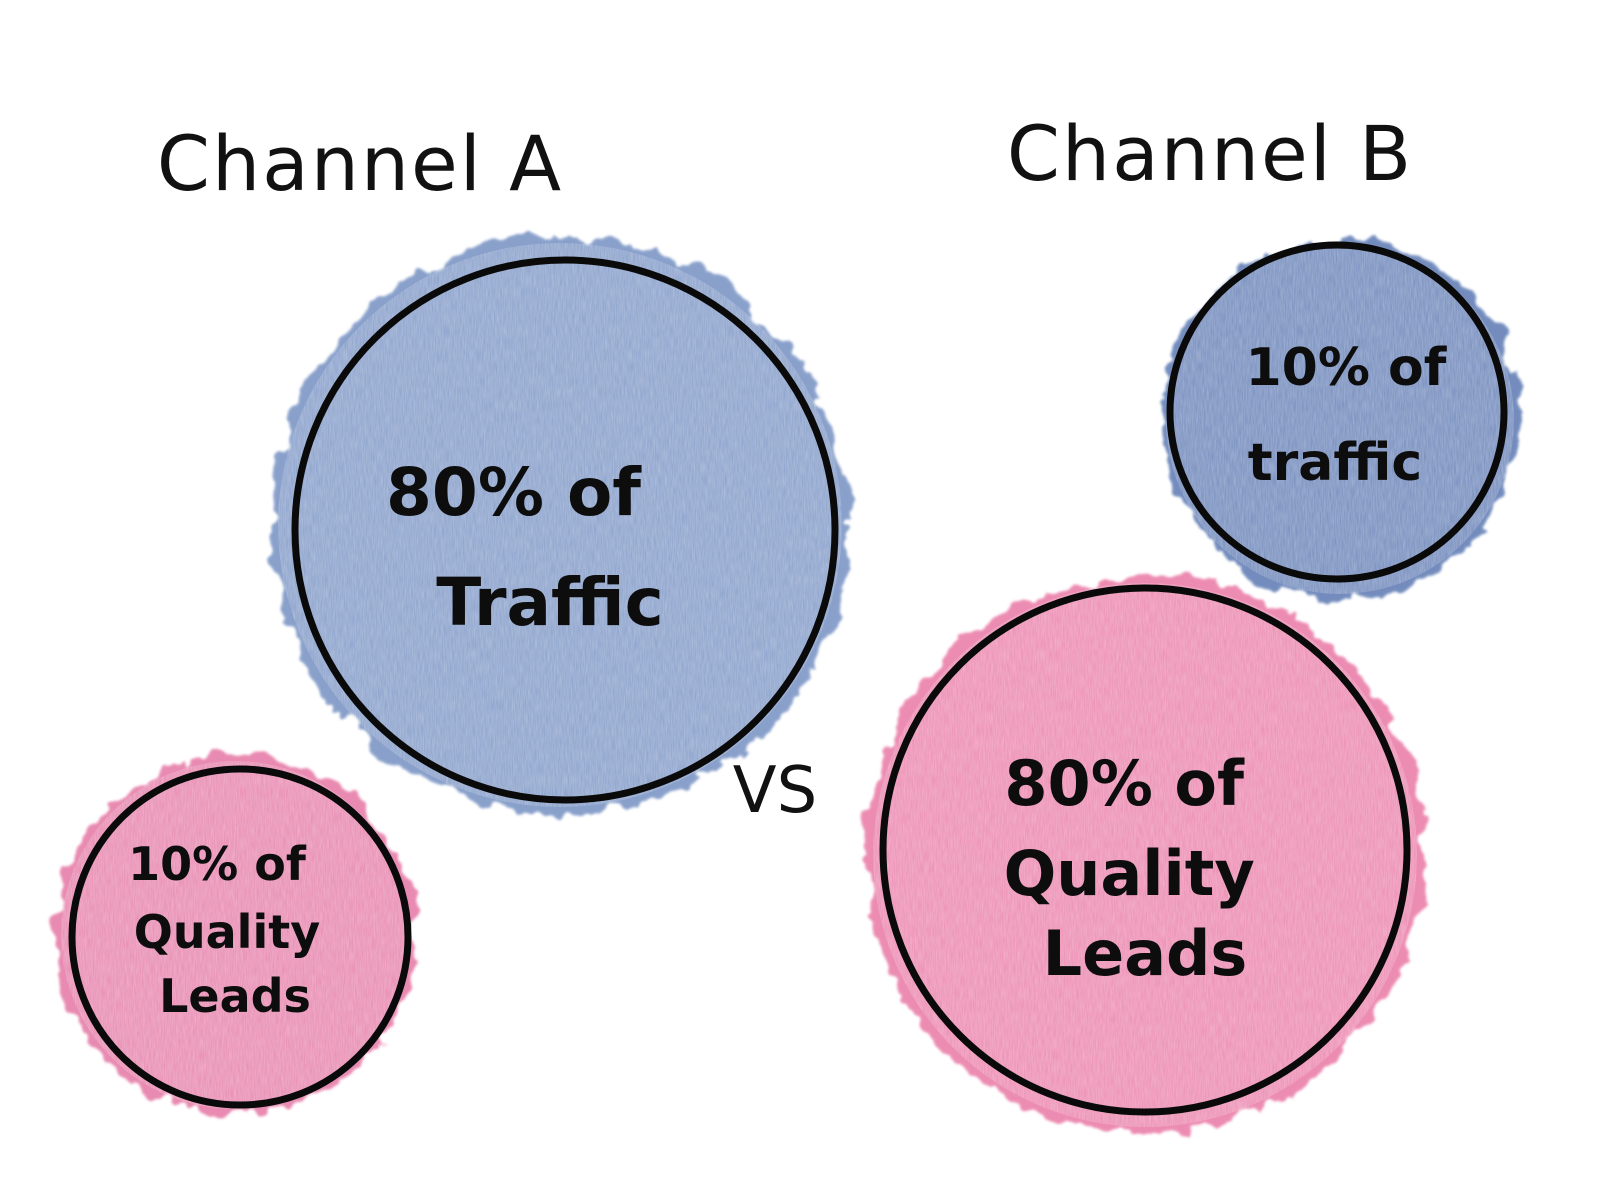 The image size is (1600, 1200). What do you see at coordinates (1145, 953) in the screenshot?
I see `channel-b-leads-line-3: Leads` at bounding box center [1145, 953].